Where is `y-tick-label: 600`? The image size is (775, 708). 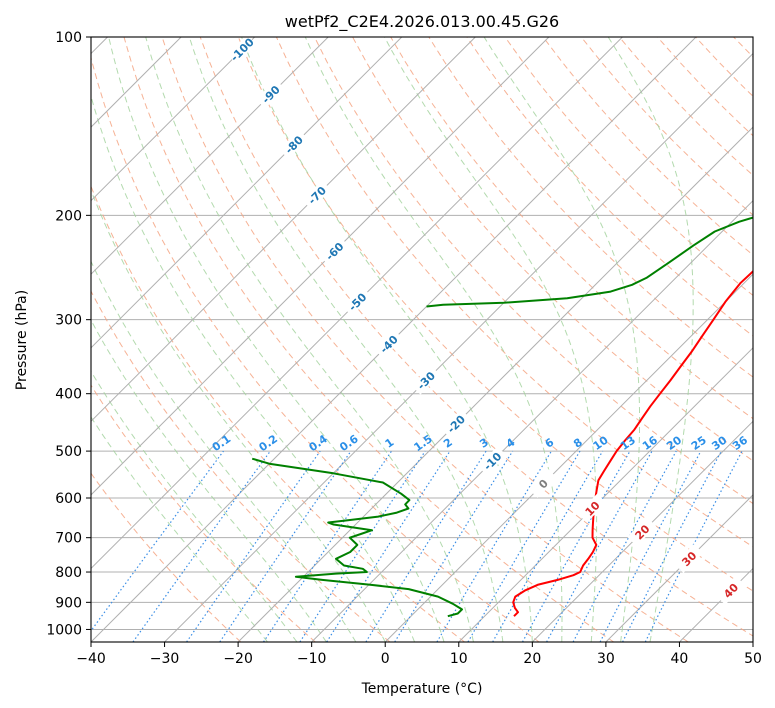 y-tick-label: 600 is located at coordinates (68, 499).